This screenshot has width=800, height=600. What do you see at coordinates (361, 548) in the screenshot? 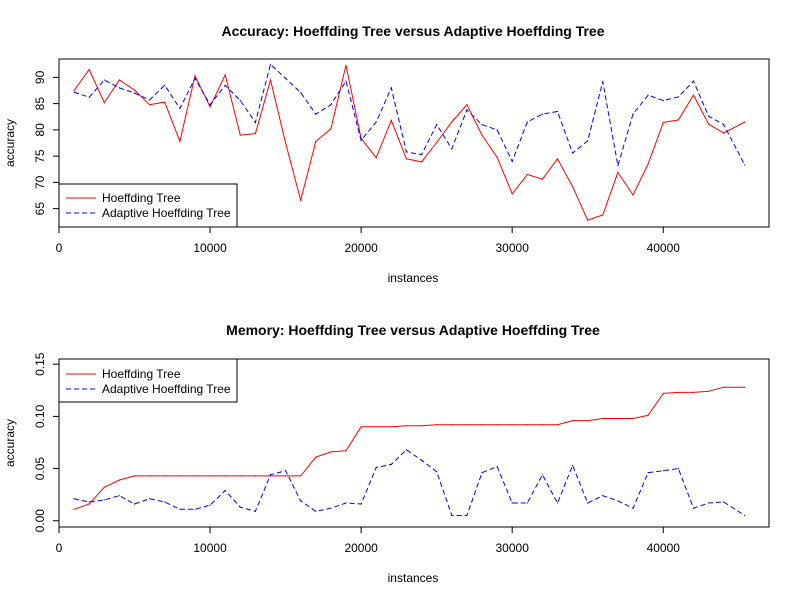
I see `x-tick-label: 20000` at bounding box center [361, 548].